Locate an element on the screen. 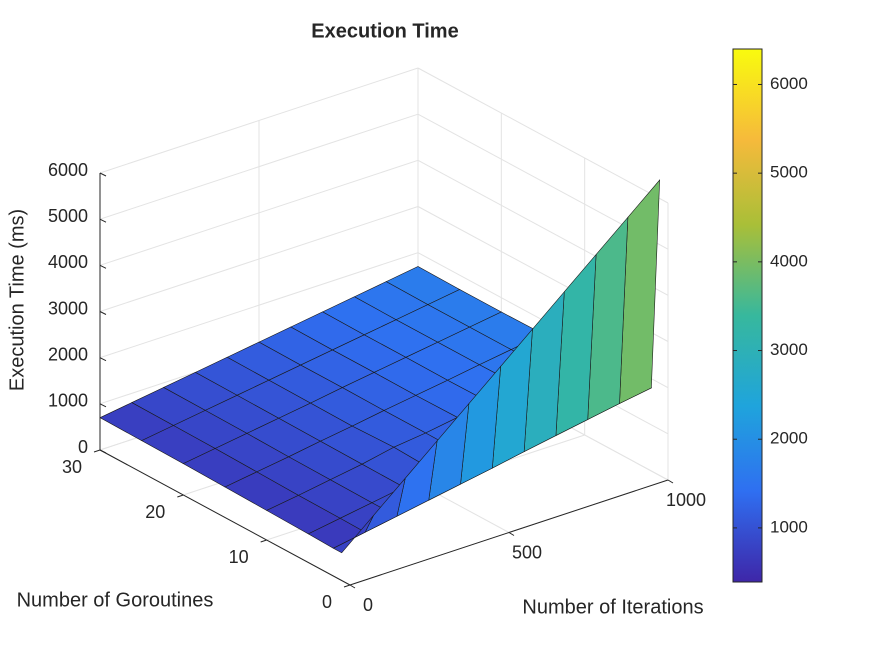 The height and width of the screenshot is (656, 875). z-tick-label: 0 is located at coordinates (83, 447).